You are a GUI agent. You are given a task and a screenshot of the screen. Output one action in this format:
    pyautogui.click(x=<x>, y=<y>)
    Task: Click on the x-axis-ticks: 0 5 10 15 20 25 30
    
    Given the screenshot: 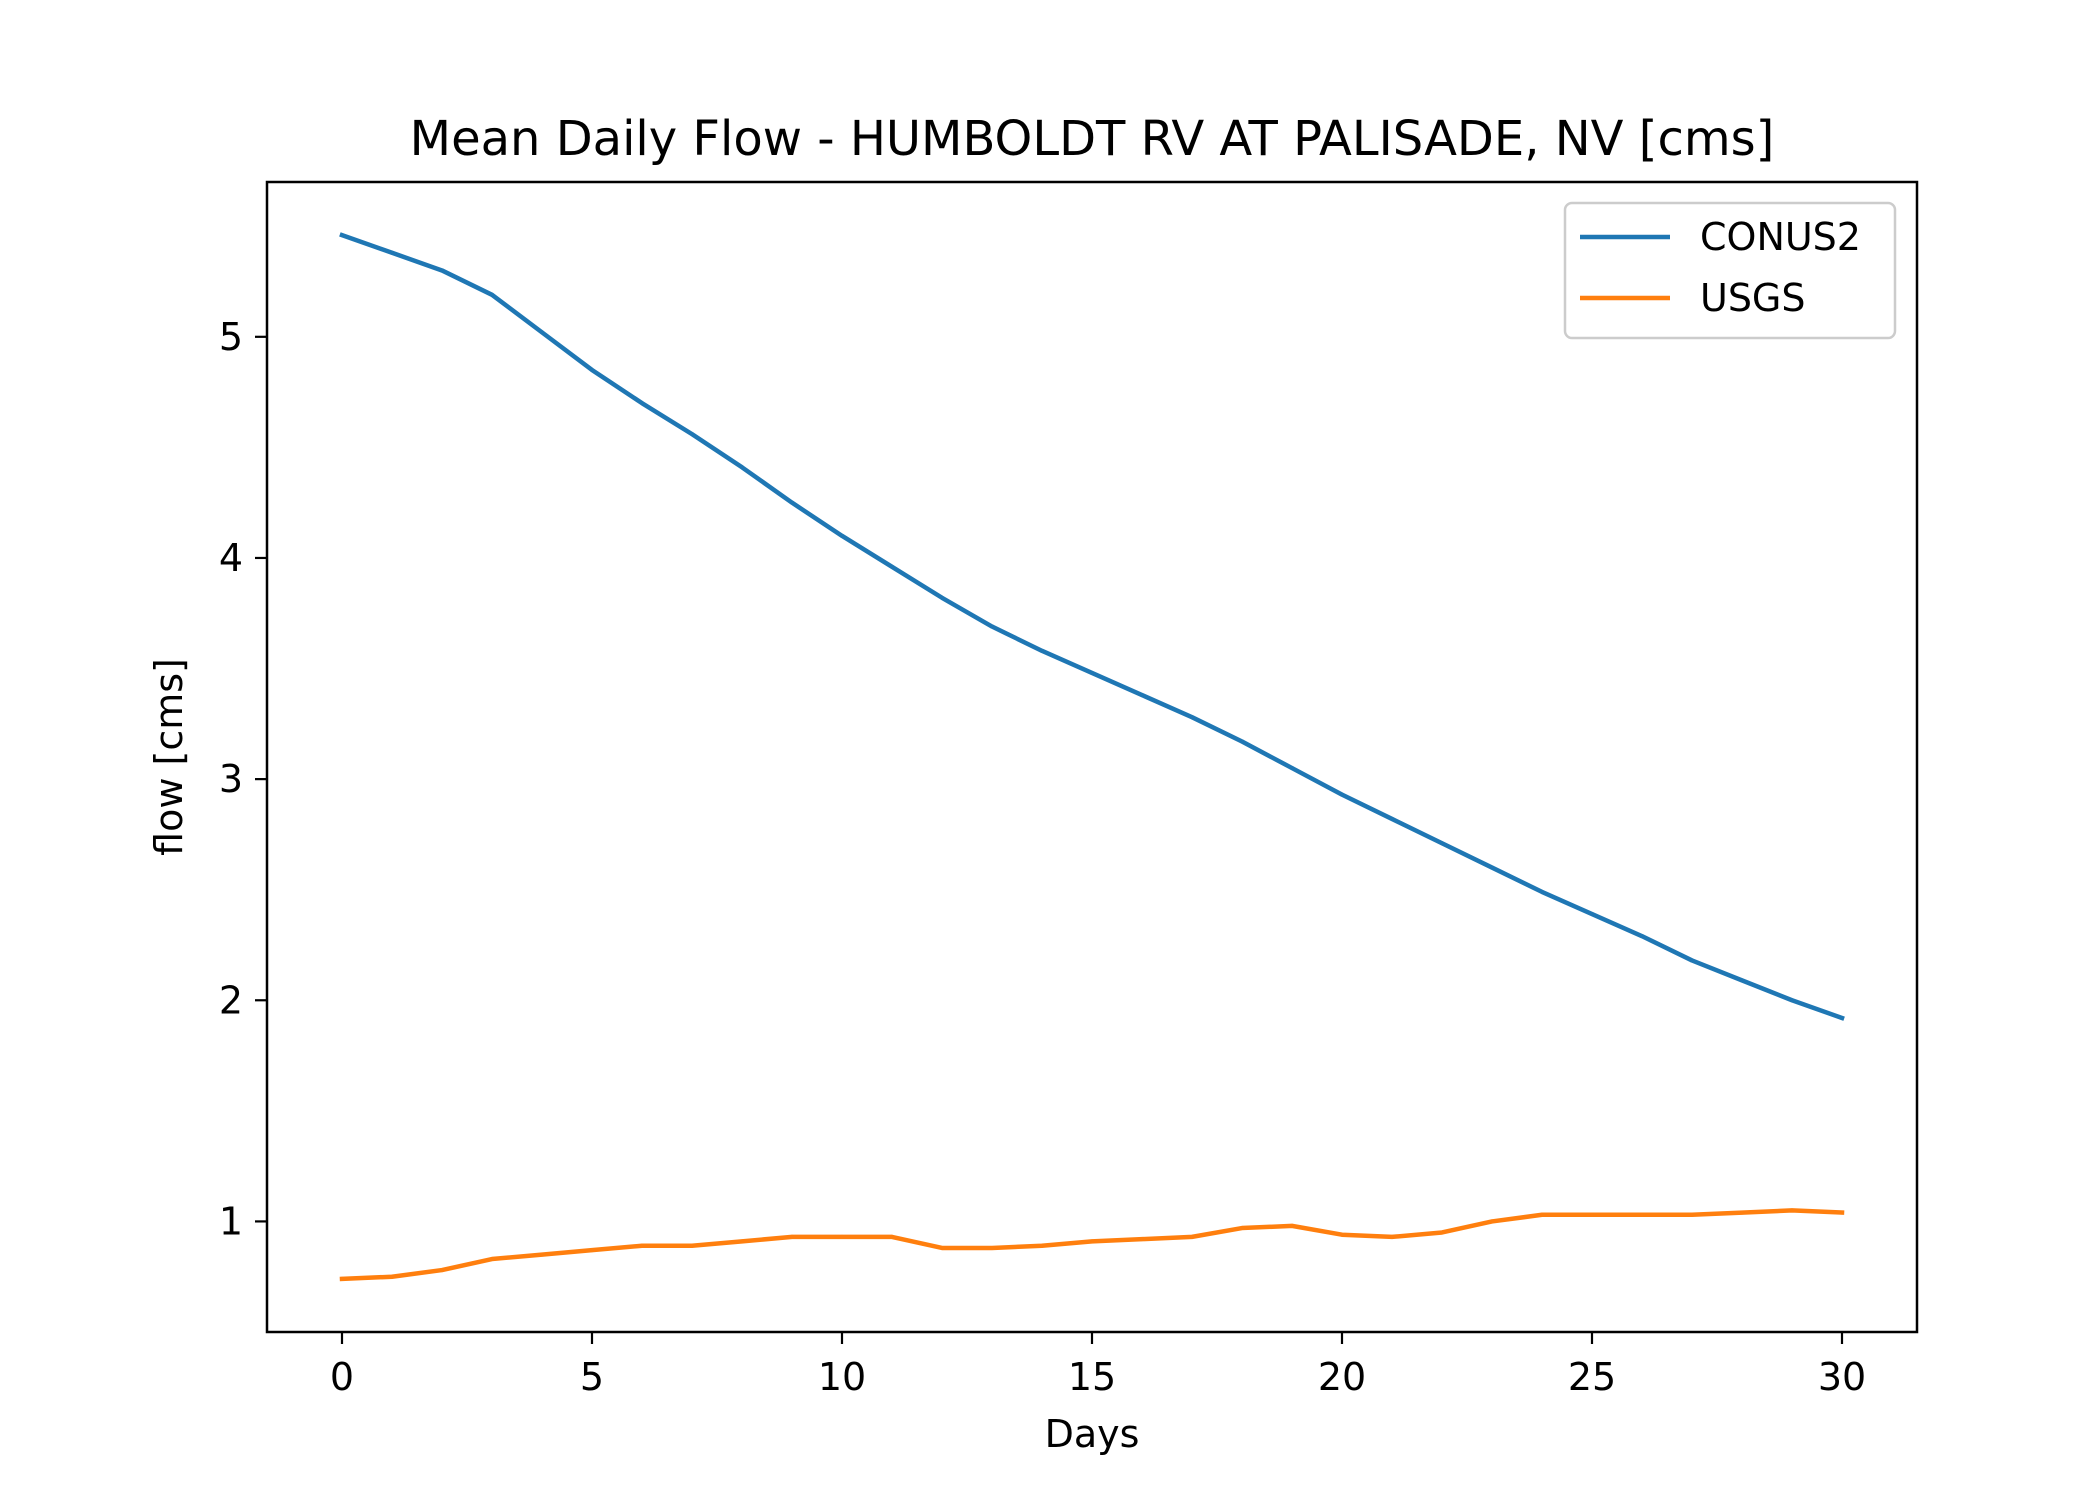 What is the action you would take?
    pyautogui.click(x=1098, y=1365)
    